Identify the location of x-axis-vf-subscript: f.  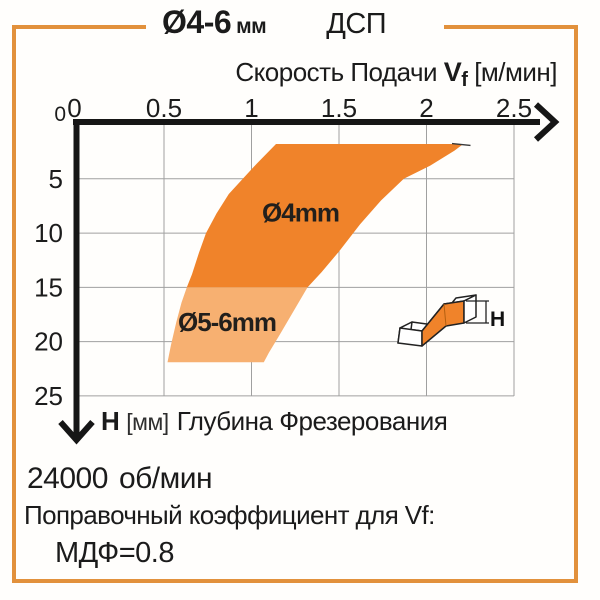
(464, 80).